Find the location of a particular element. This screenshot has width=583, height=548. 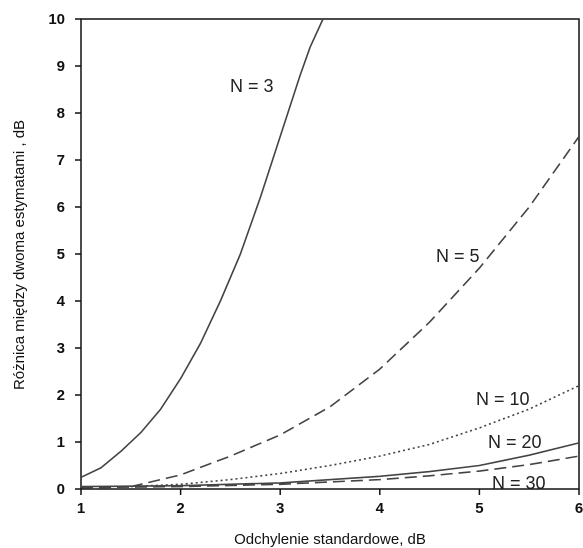

x-tick-label: 6 is located at coordinates (579, 508).